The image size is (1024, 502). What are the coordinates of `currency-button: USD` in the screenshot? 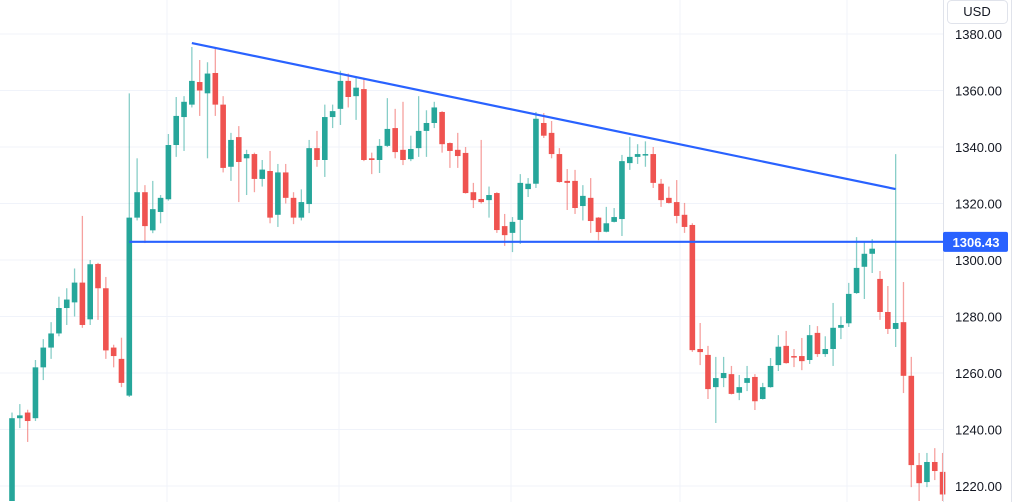 It's located at (977, 12).